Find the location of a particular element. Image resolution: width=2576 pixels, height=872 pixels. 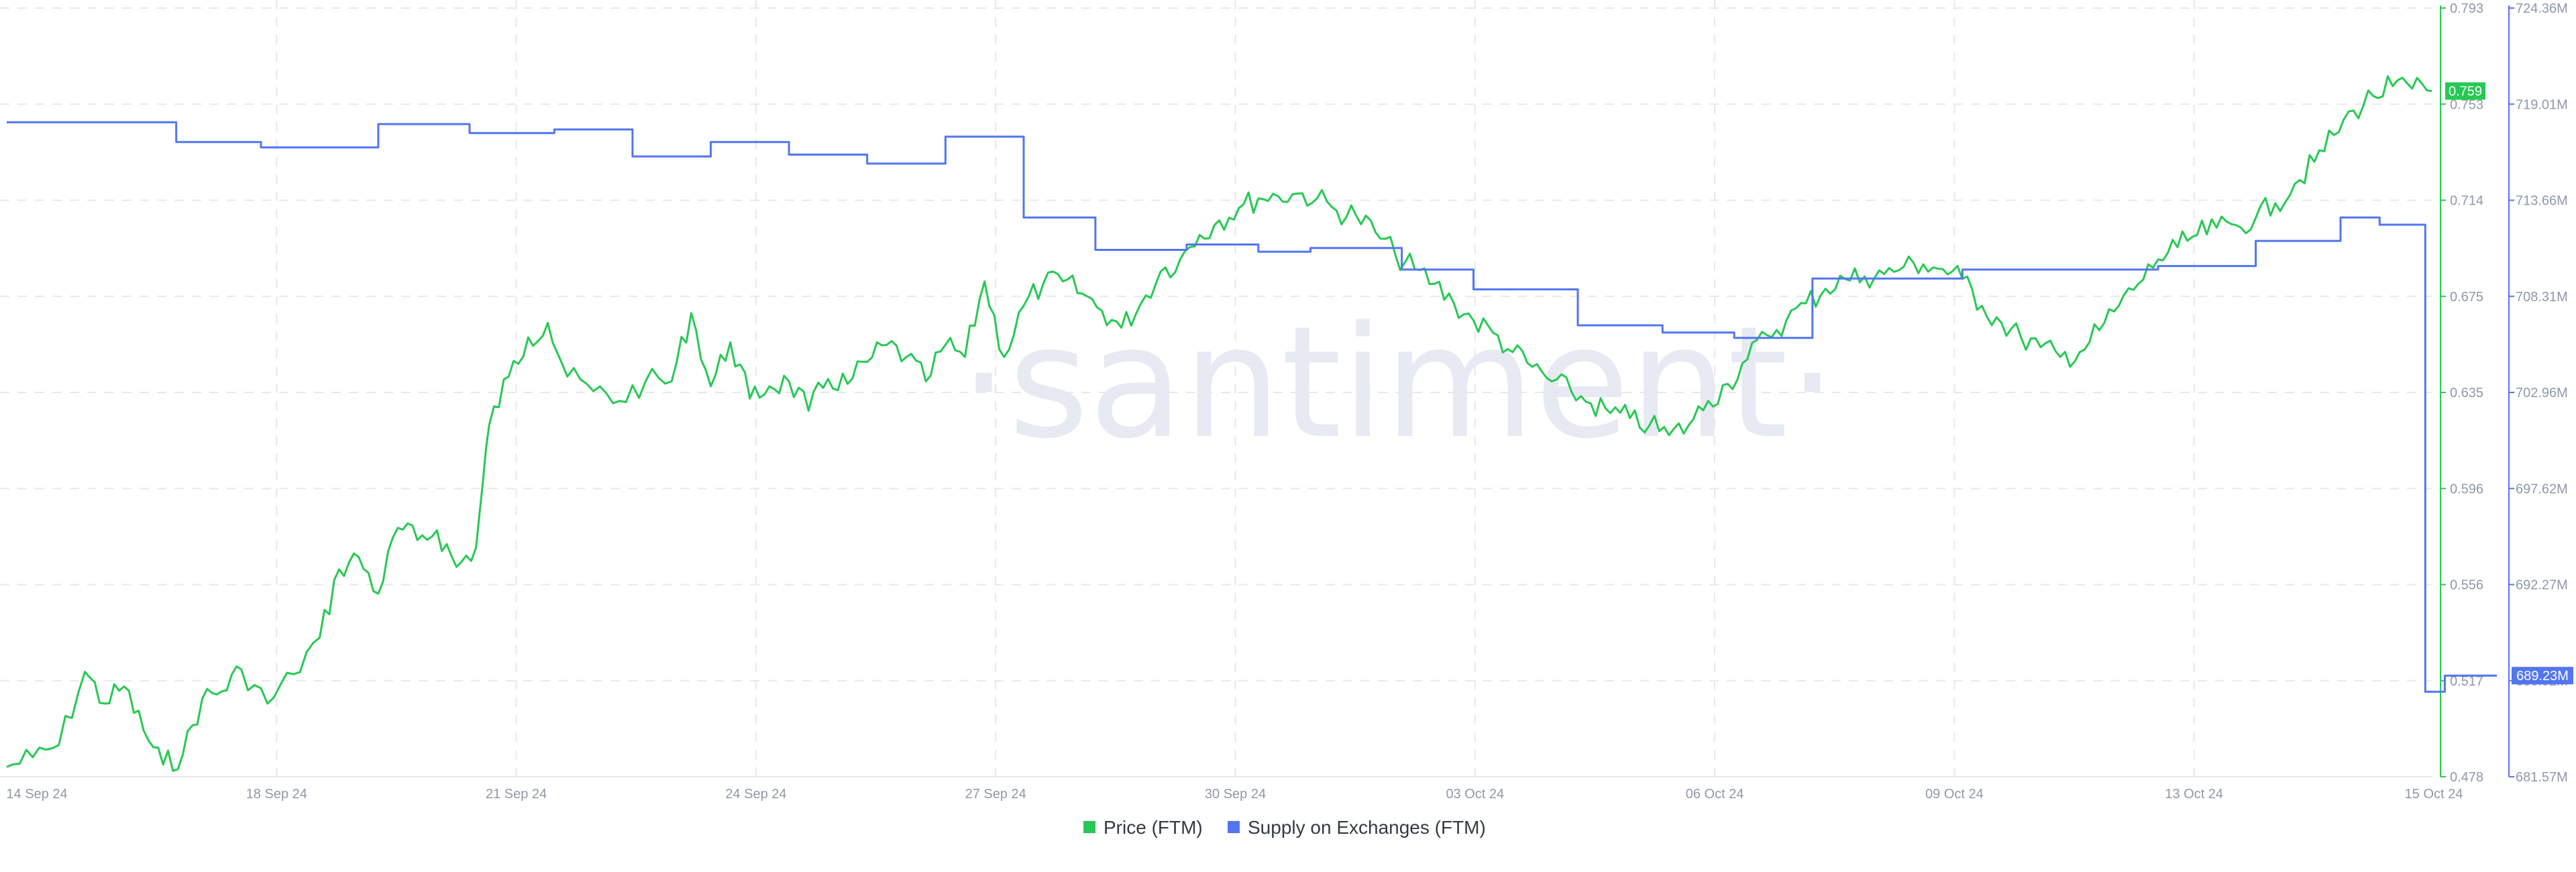

current-value-badges: 0.759 689.23M is located at coordinates (2509, 384).